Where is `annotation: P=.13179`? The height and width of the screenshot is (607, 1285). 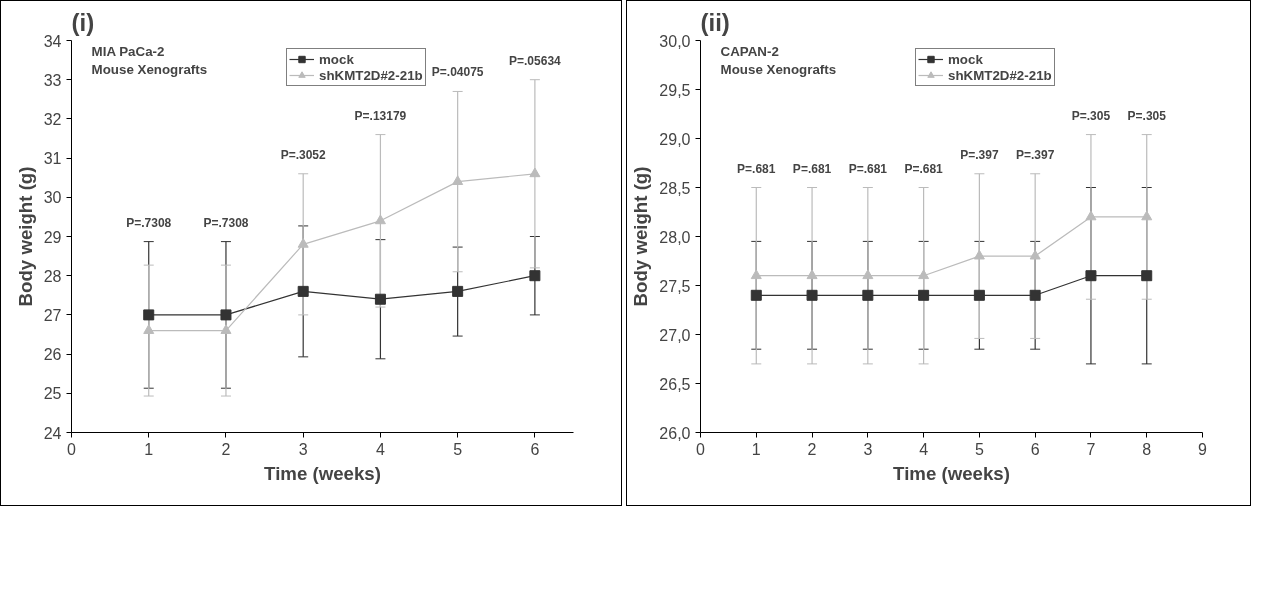
annotation: P=.13179 is located at coordinates (380, 115).